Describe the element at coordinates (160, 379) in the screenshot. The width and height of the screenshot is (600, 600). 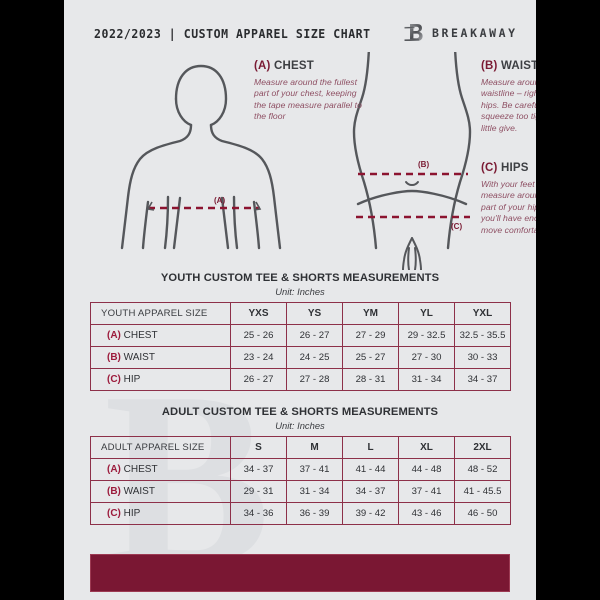
I see `youth-row-2-label: (C) HIP` at that location.